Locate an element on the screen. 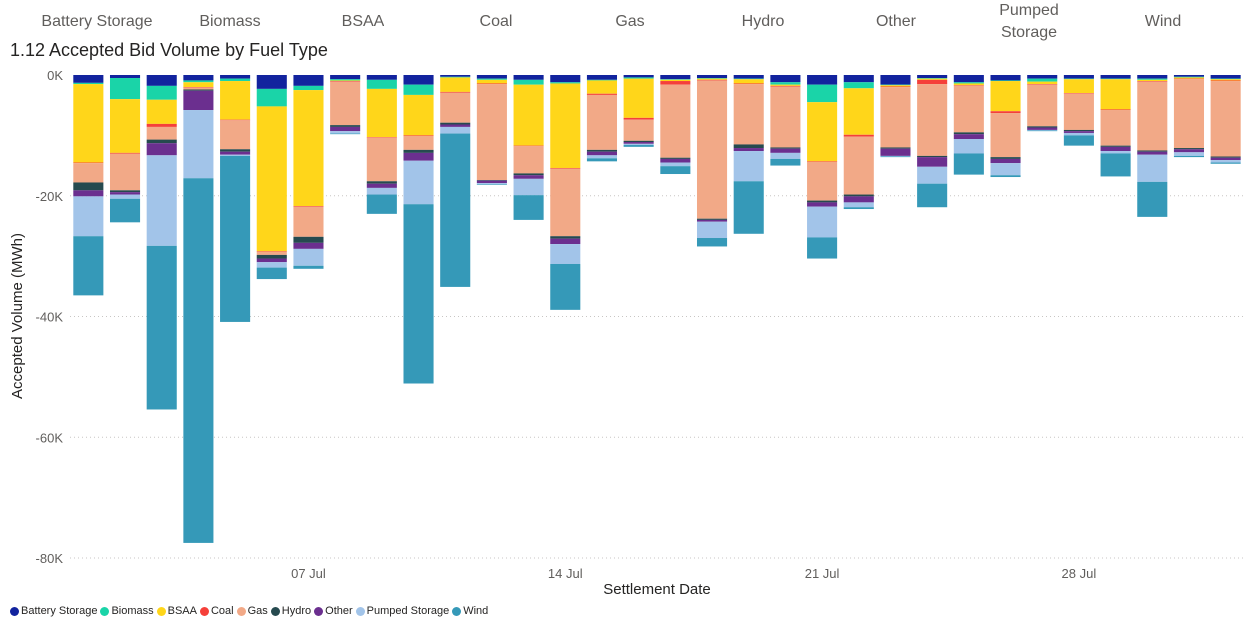  legend-item-pumped-storage: Pumped Storage is located at coordinates (402, 611).